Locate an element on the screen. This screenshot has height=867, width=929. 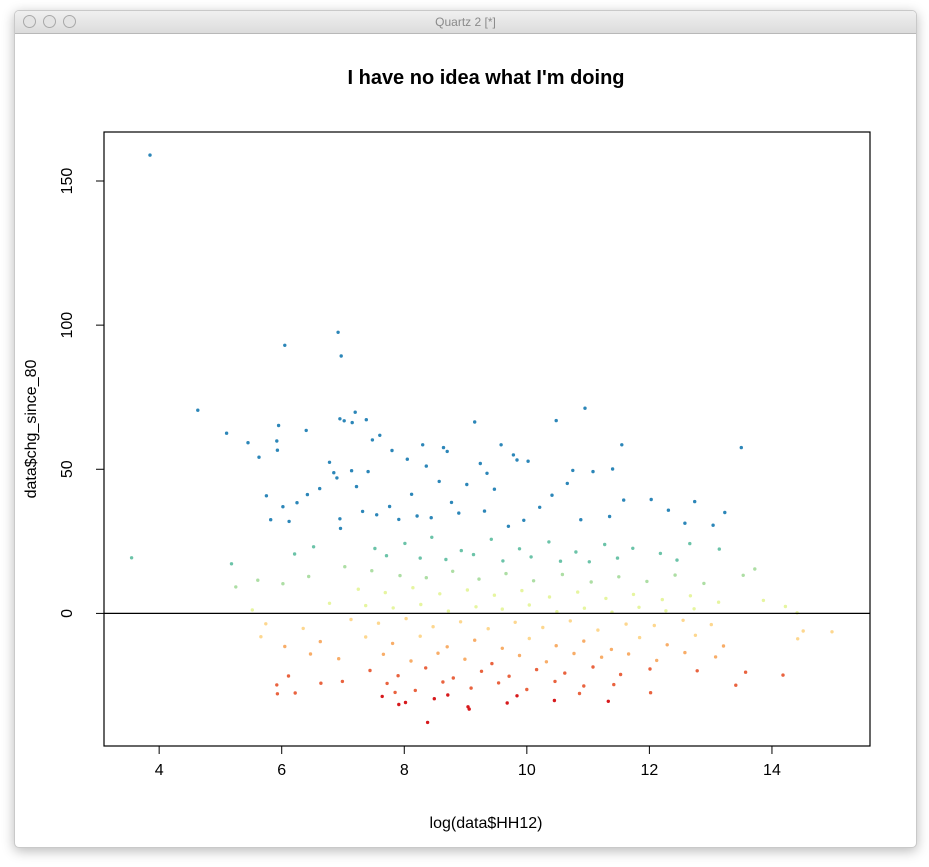
y-tick-label: 0 is located at coordinates (67, 613).